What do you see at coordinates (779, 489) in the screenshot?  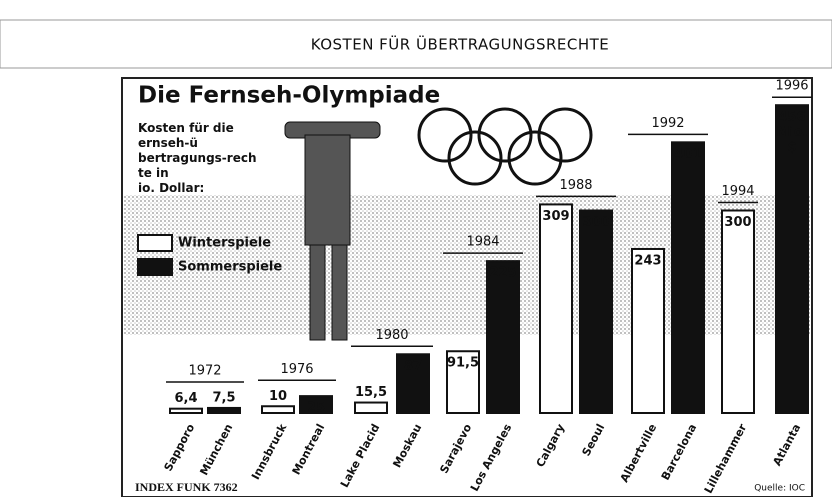 I see `source: Quelle: IOC` at bounding box center [779, 489].